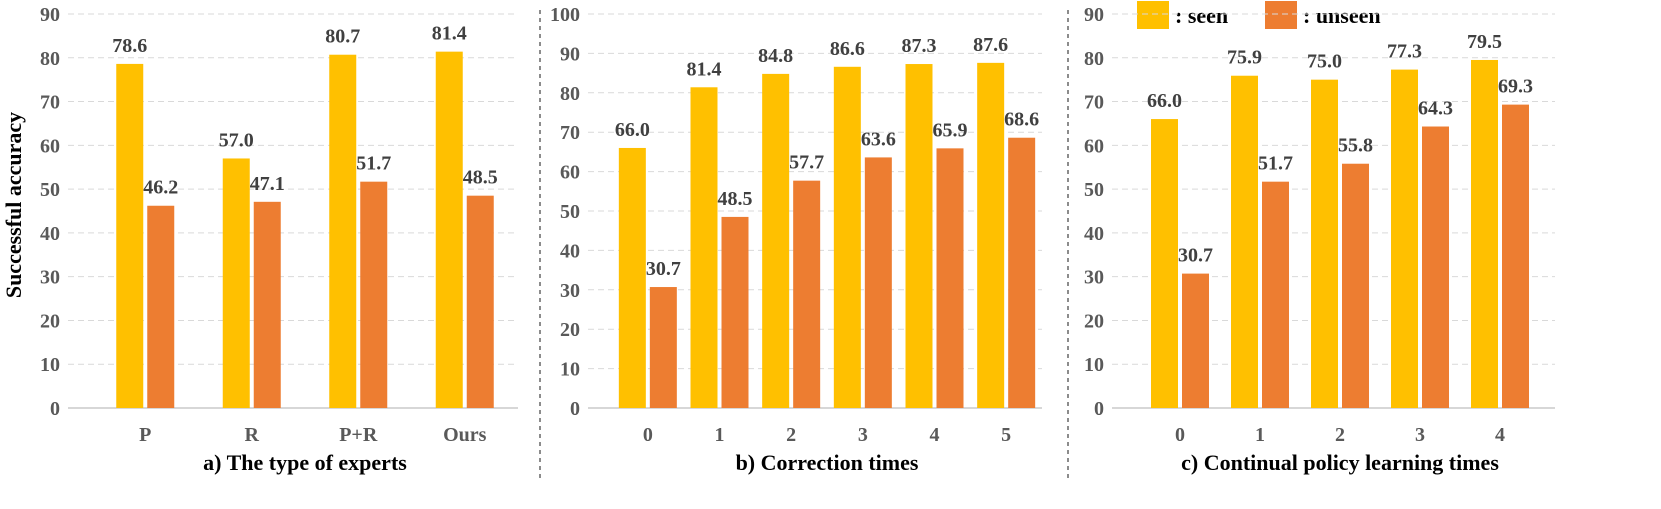 This screenshot has height=509, width=1661. I want to click on data-label-unseen: 65.9, so click(950, 130).